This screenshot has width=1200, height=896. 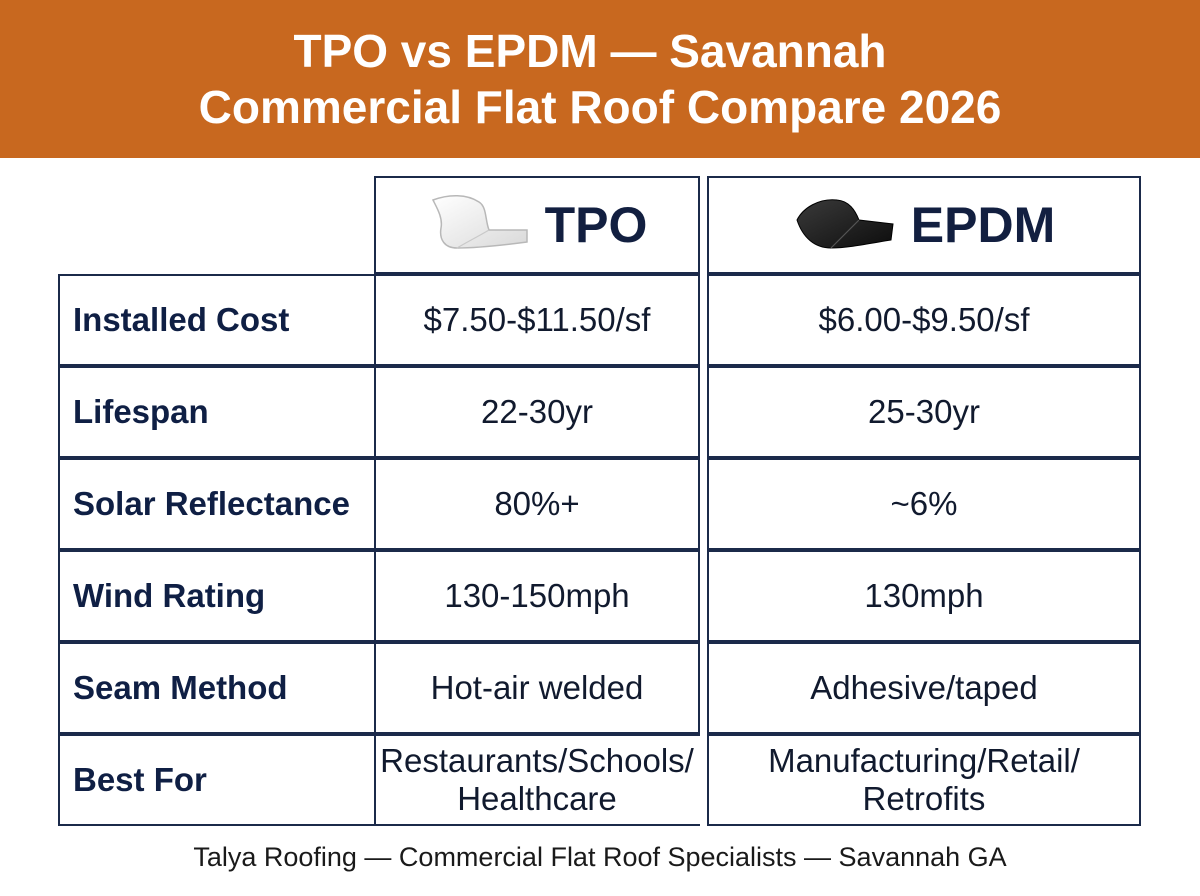 What do you see at coordinates (537, 412) in the screenshot?
I see `tpo-value: 22-30yr` at bounding box center [537, 412].